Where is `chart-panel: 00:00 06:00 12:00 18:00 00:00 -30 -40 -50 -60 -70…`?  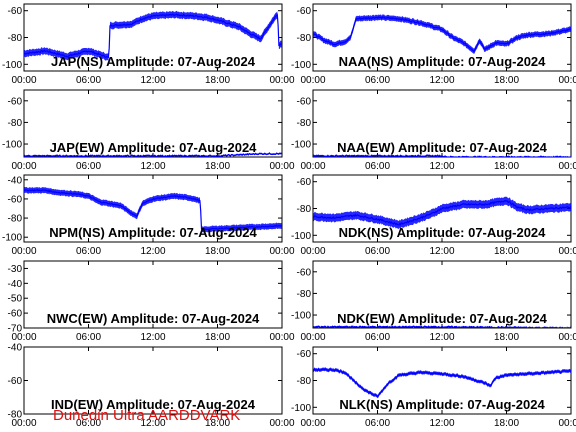
chart-panel: 00:00 06:00 12:00 18:00 00:00 -30 -40 -50 -60 -70… is located at coordinates (151, 301).